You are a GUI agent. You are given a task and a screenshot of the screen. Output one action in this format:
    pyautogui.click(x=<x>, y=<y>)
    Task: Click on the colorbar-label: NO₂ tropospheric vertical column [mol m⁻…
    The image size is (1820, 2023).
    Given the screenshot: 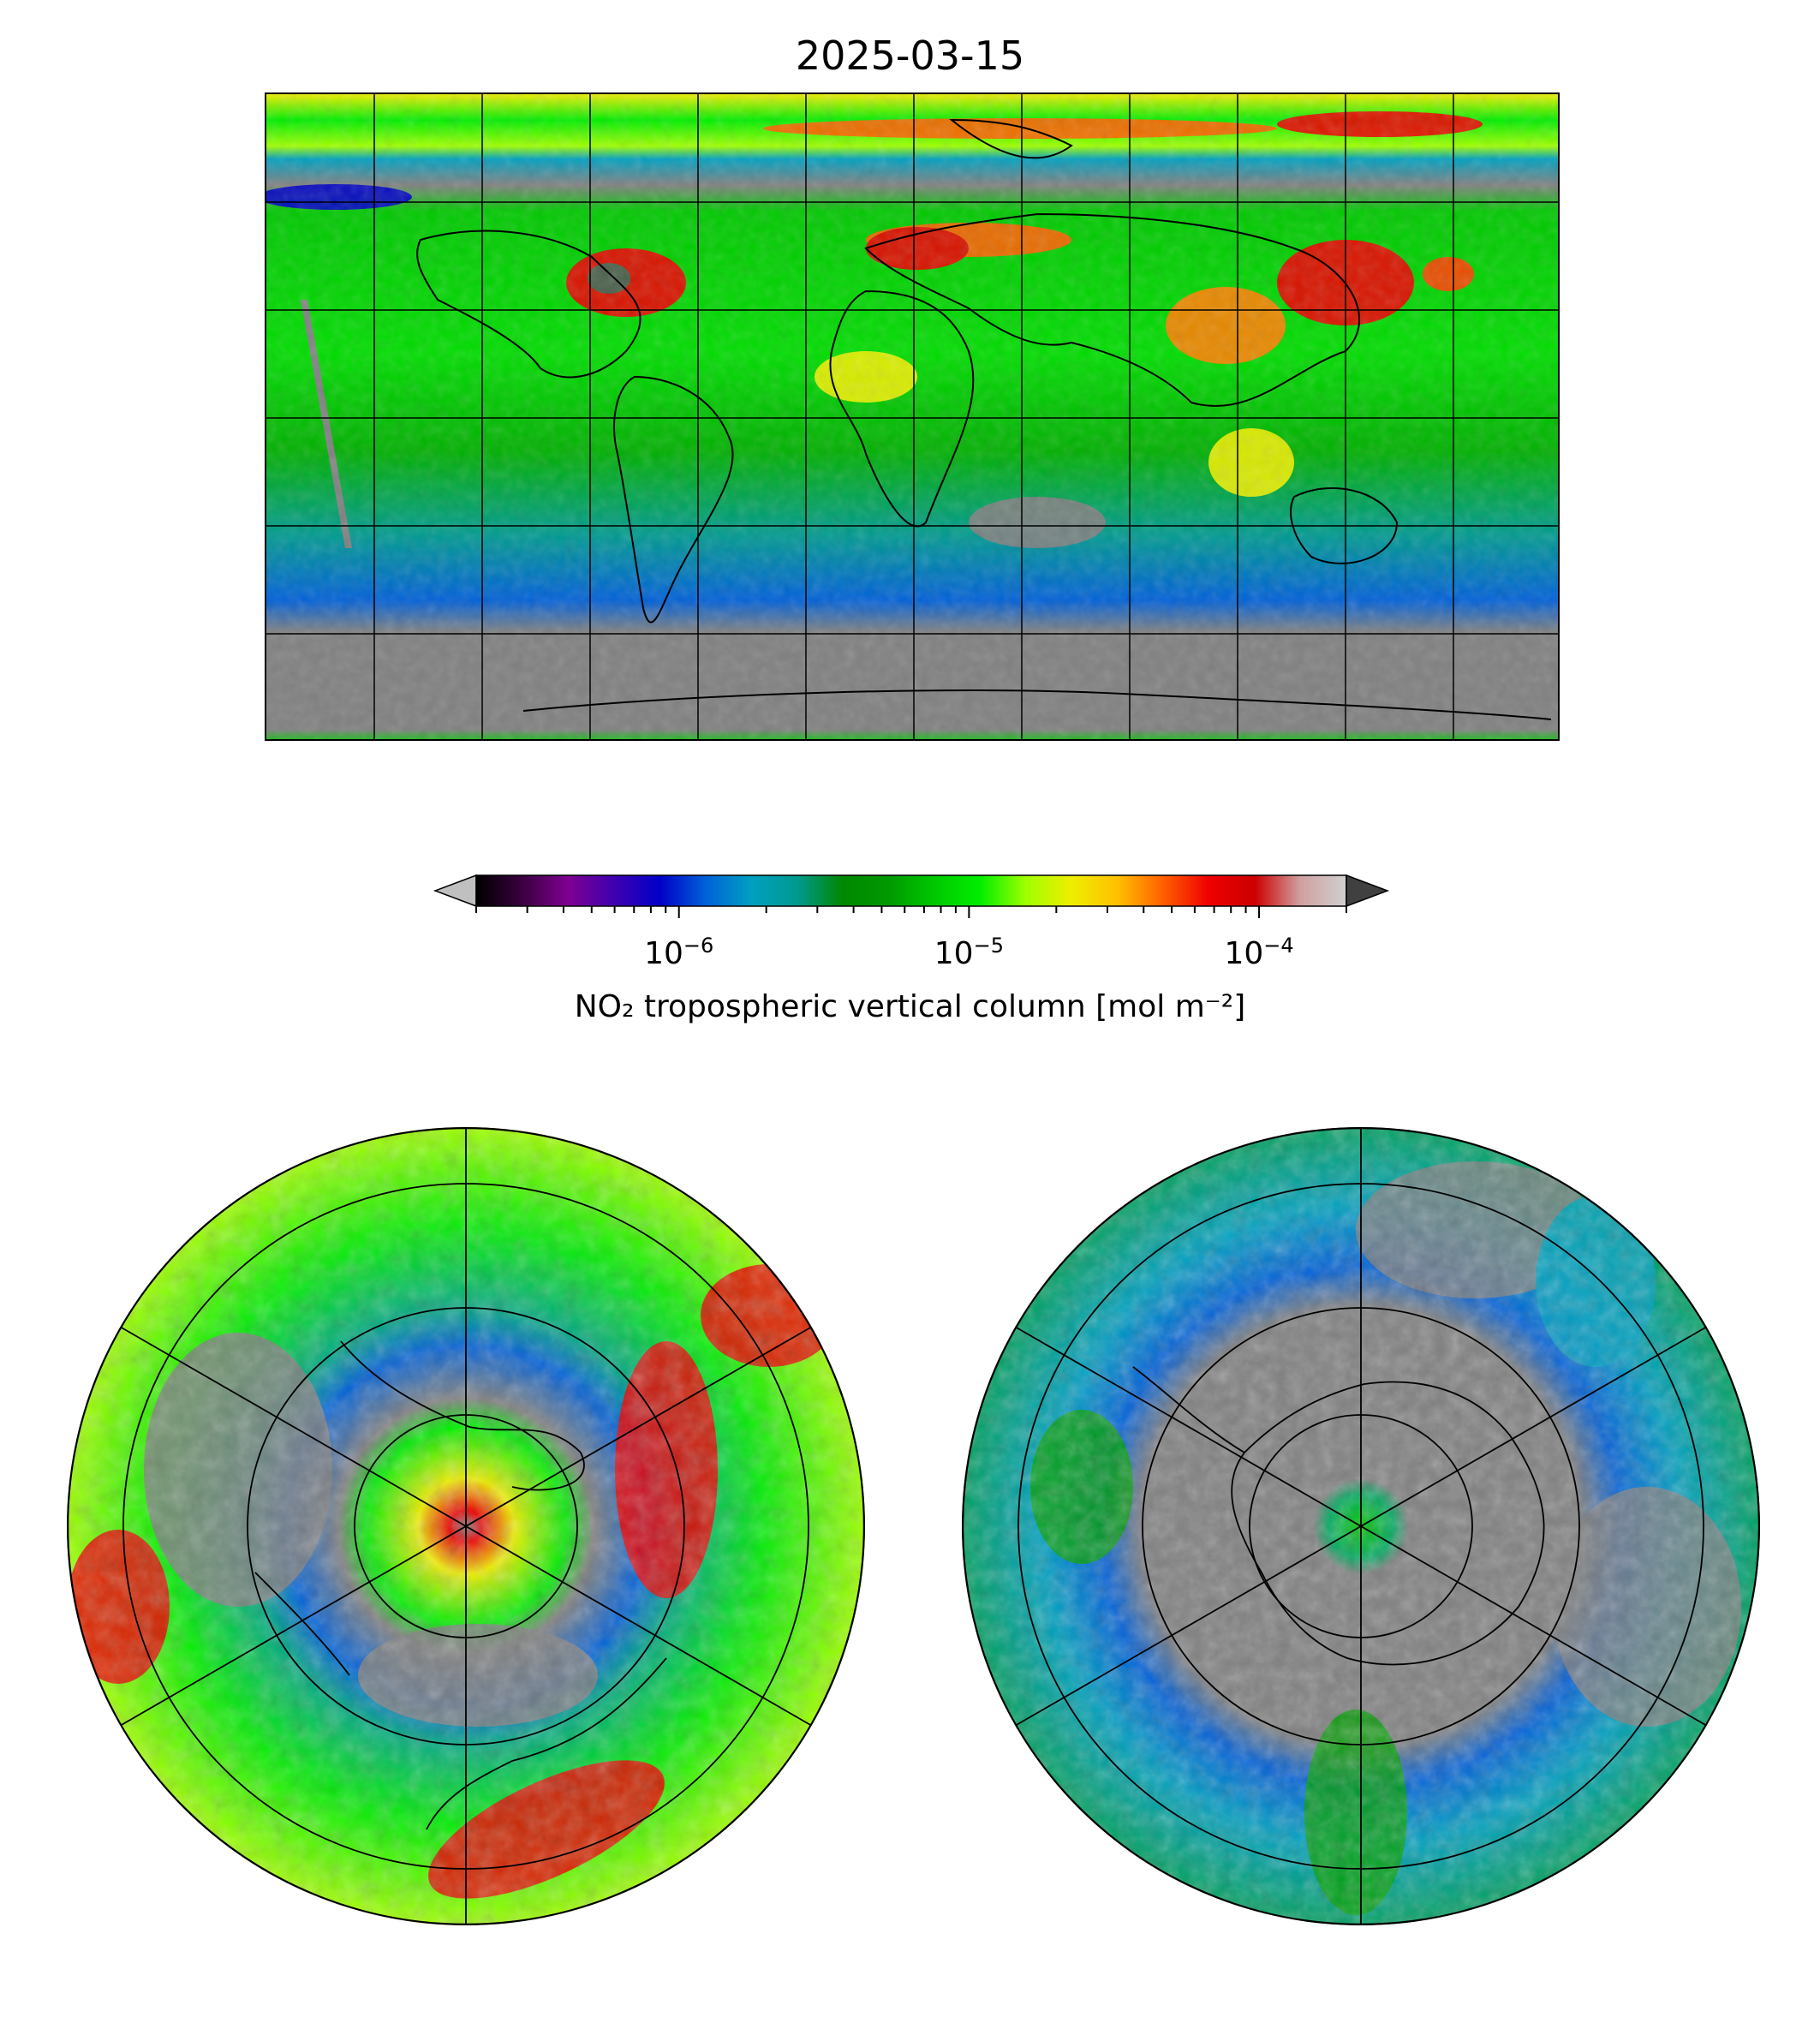 What is the action you would take?
    pyautogui.click(x=910, y=1006)
    